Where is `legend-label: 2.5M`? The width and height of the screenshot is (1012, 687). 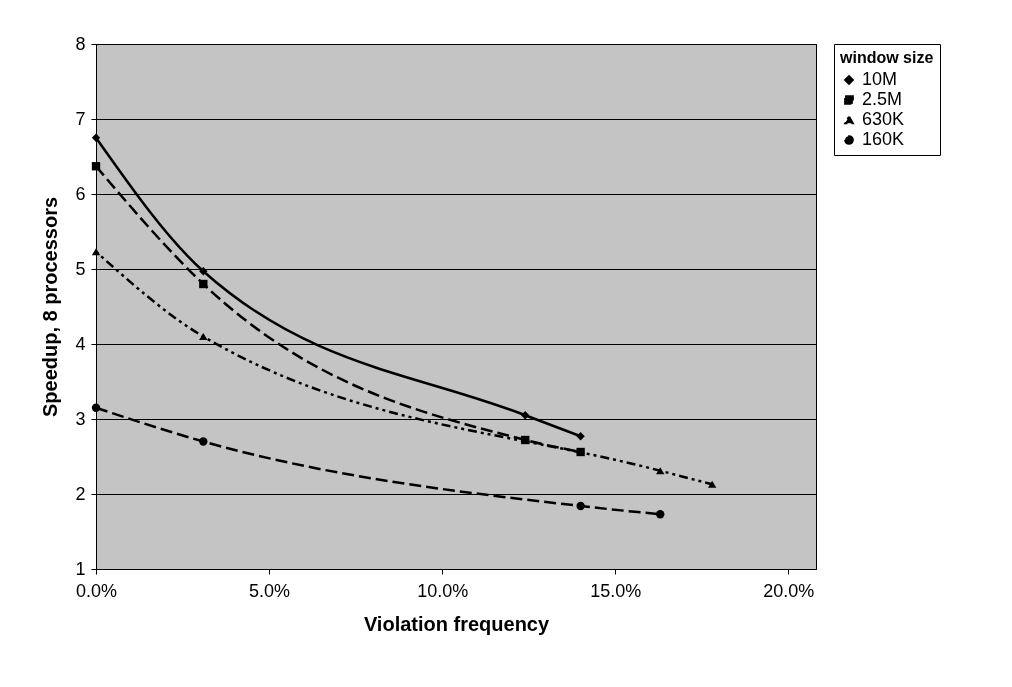
legend-label: 2.5M is located at coordinates (882, 99).